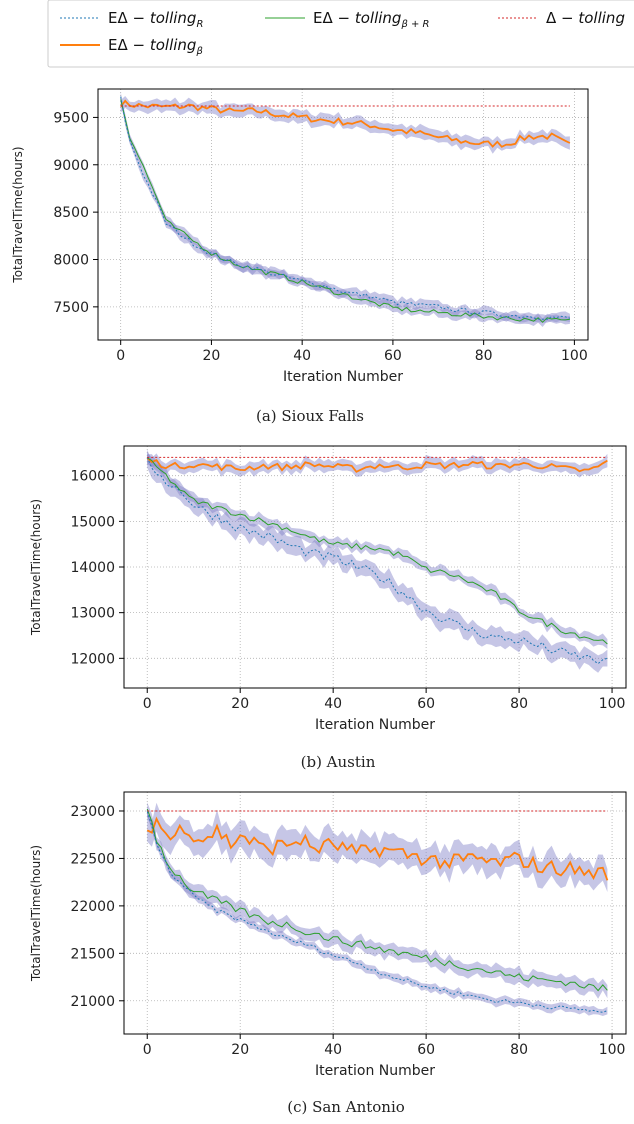 The width and height of the screenshot is (634, 1124). What do you see at coordinates (338, 762) in the screenshot?
I see `chart-caption: (b) Austin` at bounding box center [338, 762].